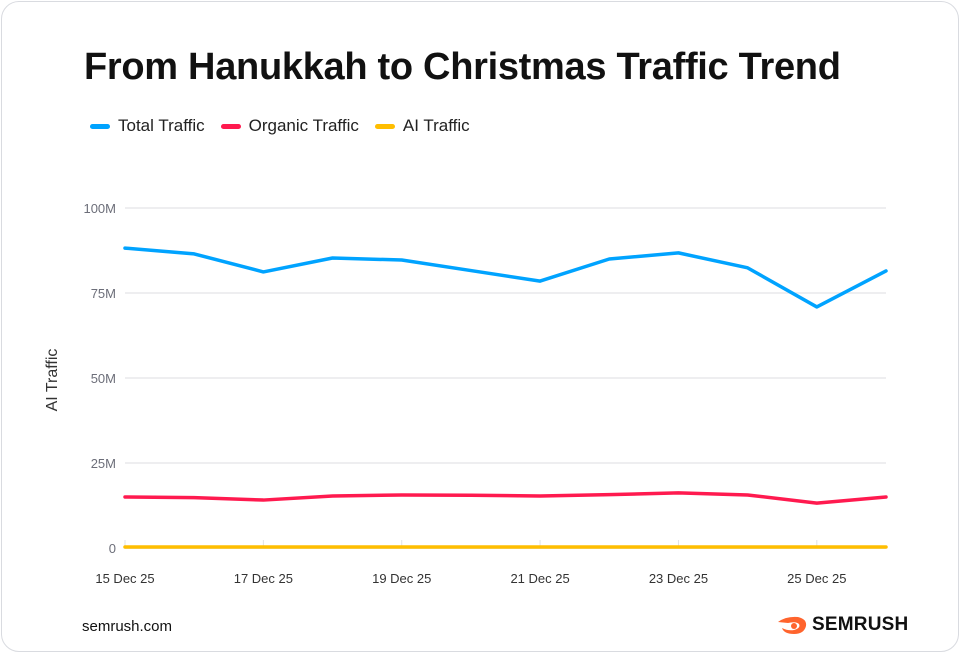  I want to click on legend-label: AI Traffic, so click(436, 125).